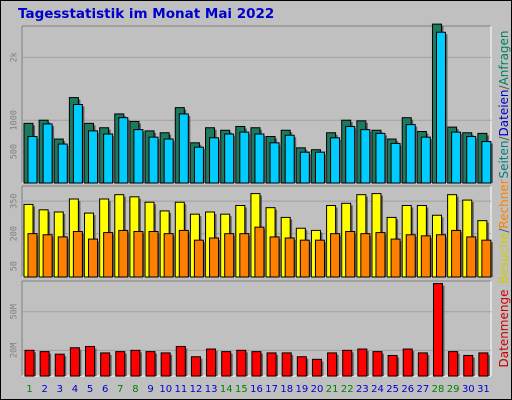 The image size is (512, 400). Describe the element at coordinates (407, 389) in the screenshot. I see `day-label: 26` at that location.